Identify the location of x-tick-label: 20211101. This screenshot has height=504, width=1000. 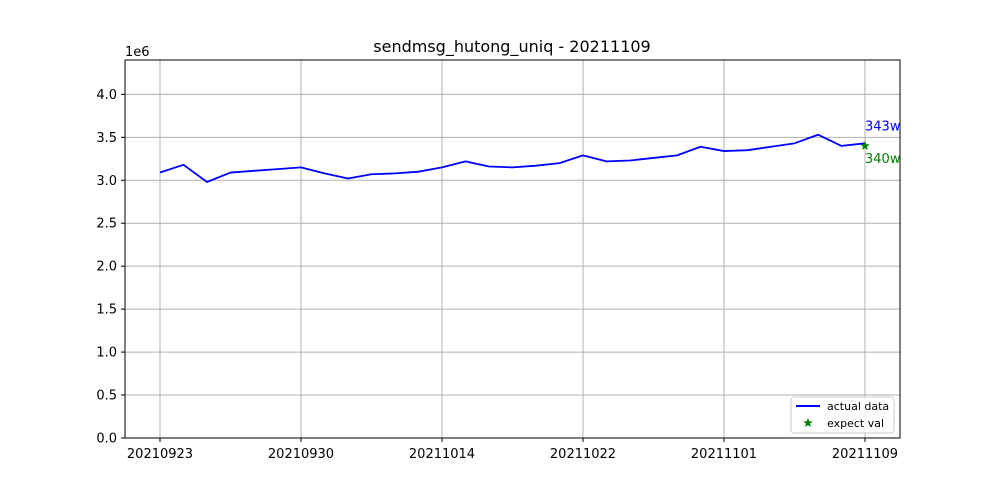
(724, 454).